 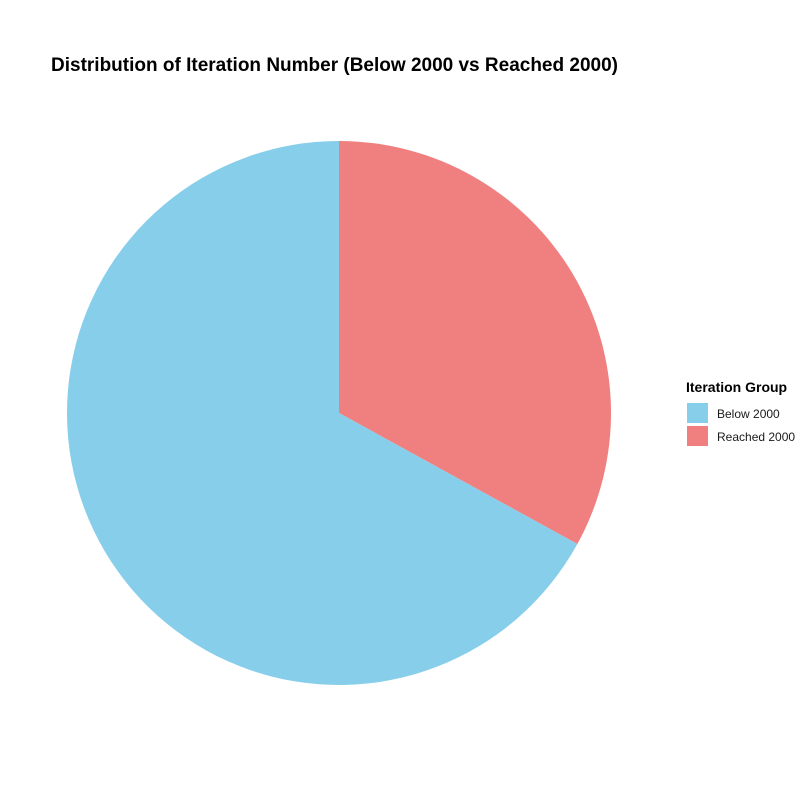 What do you see at coordinates (748, 414) in the screenshot?
I see `legend-label: Below 2000` at bounding box center [748, 414].